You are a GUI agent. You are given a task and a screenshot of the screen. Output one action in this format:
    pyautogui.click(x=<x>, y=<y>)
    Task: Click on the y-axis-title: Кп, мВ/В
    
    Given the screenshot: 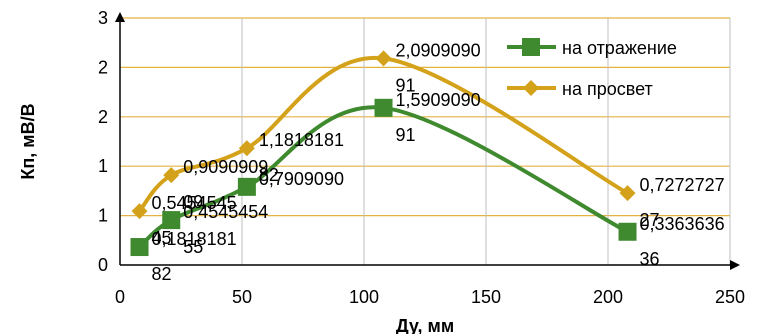 What is the action you would take?
    pyautogui.click(x=28, y=141)
    